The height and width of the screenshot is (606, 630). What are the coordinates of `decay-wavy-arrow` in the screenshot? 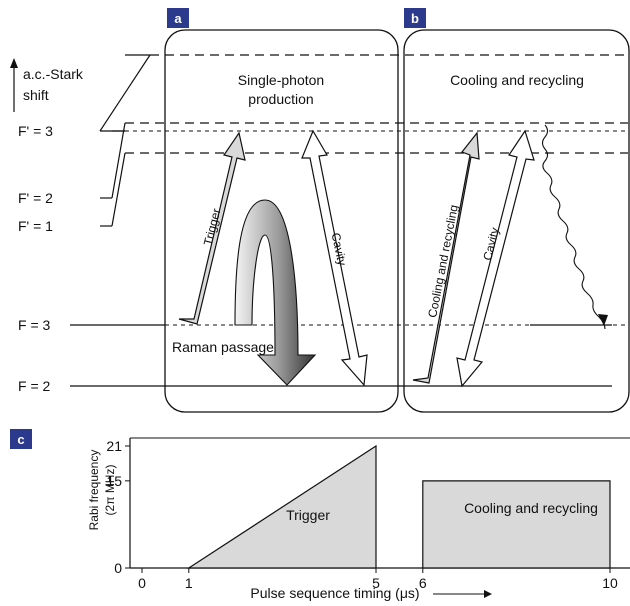 It's located at (574, 227).